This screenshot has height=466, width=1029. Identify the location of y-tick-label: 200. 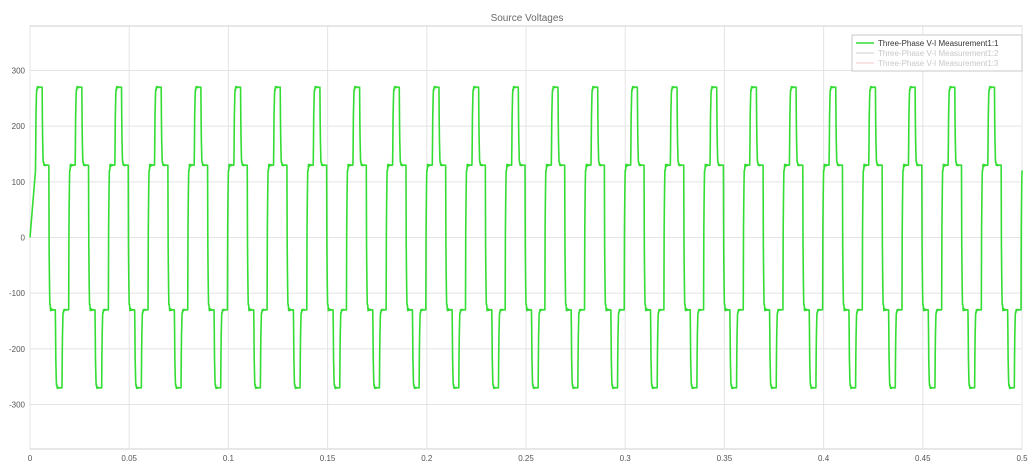
(19, 126).